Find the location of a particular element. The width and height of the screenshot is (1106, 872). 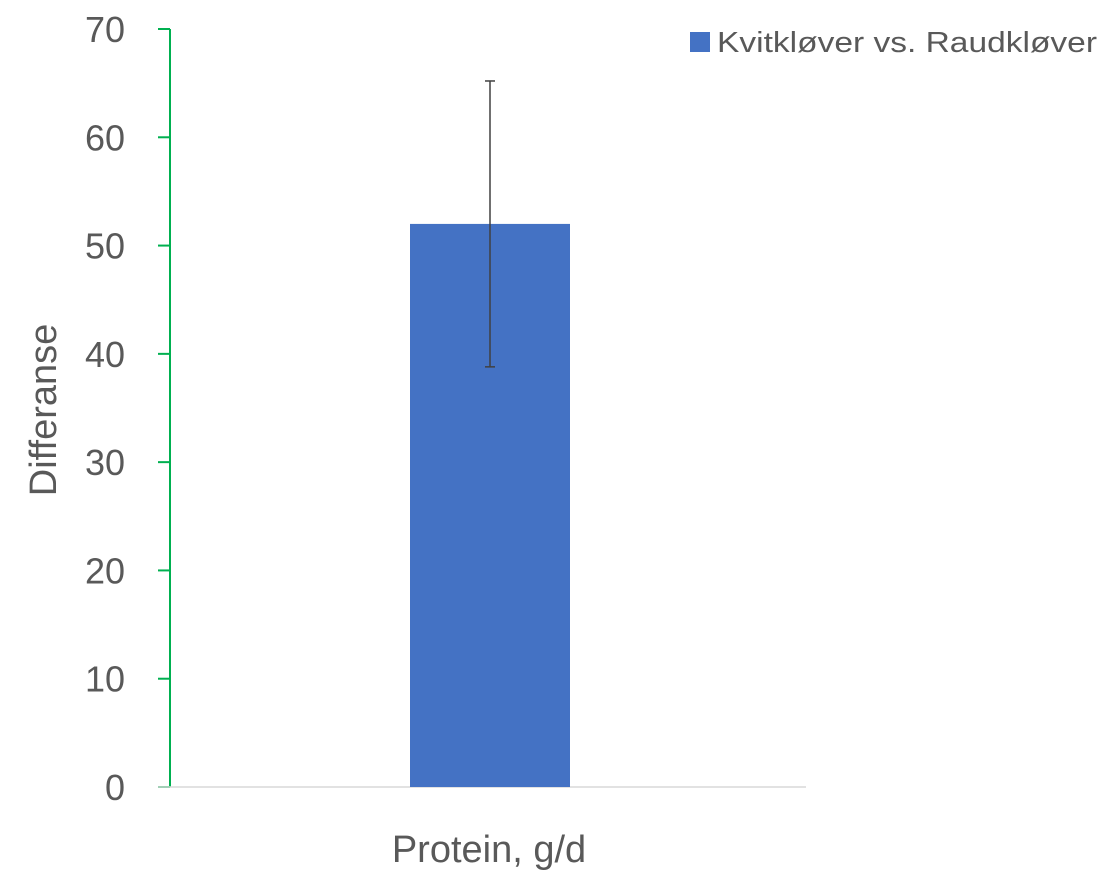

y-axis: 0 10 20 30 40 50 60 70 is located at coordinates (128, 408).